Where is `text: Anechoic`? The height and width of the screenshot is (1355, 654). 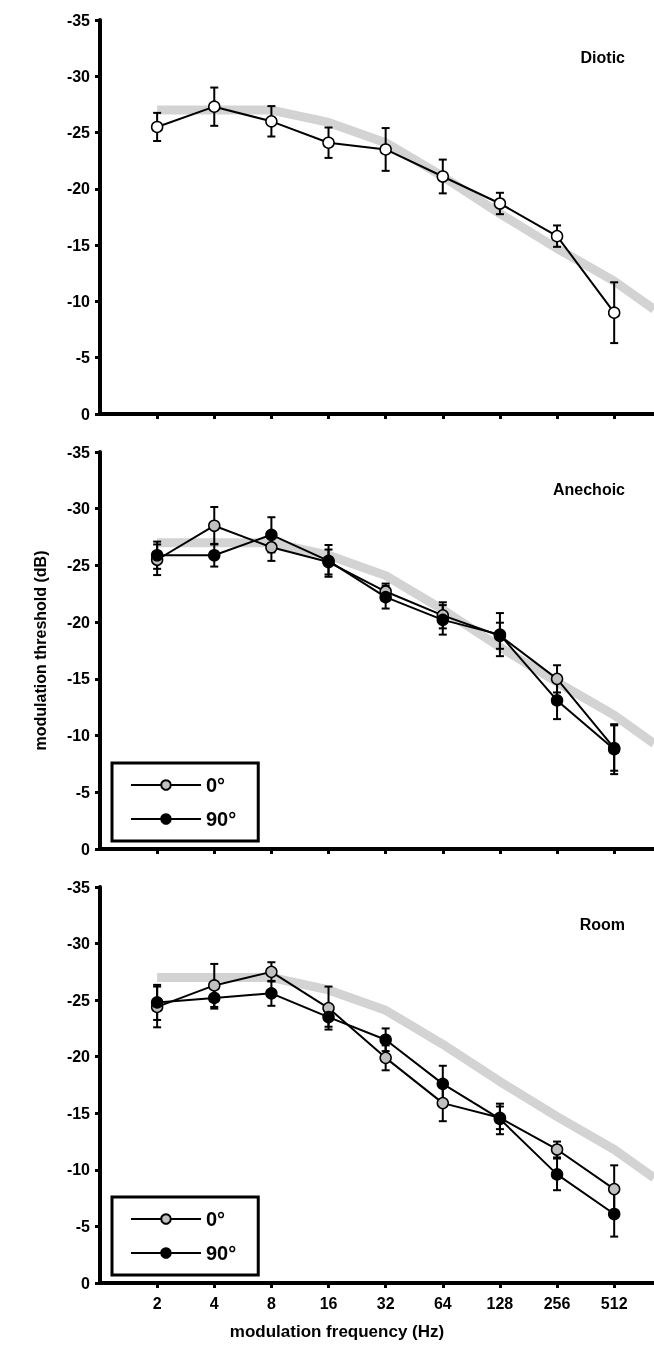 text: Anechoic is located at coordinates (589, 489).